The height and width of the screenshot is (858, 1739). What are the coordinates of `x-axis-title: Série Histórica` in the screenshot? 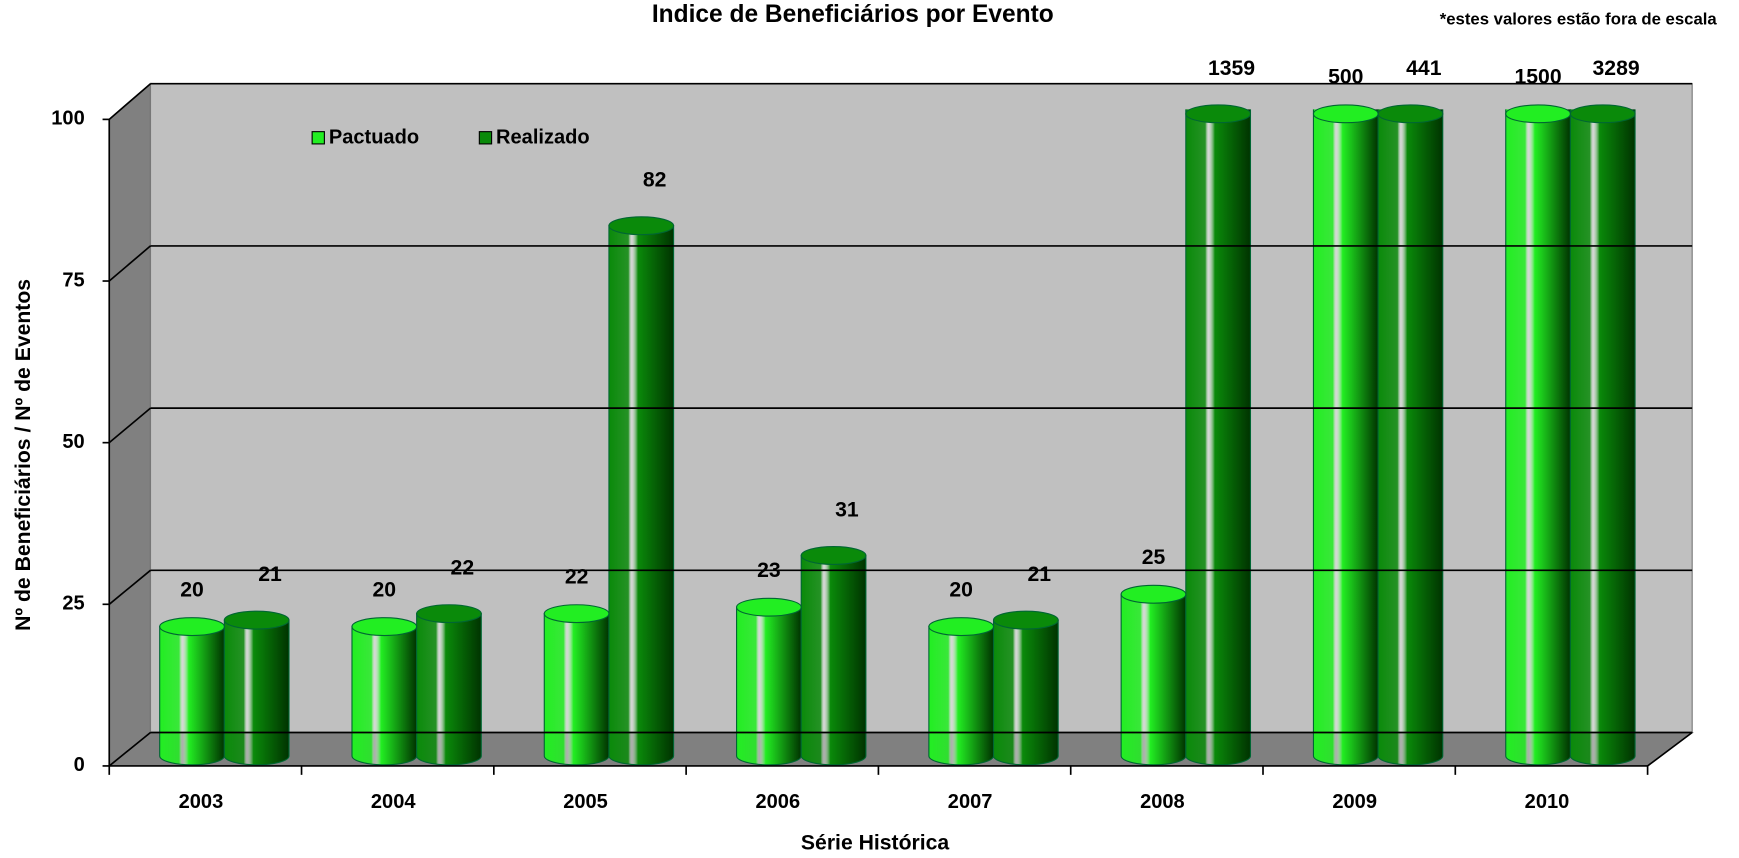 It's located at (875, 842).